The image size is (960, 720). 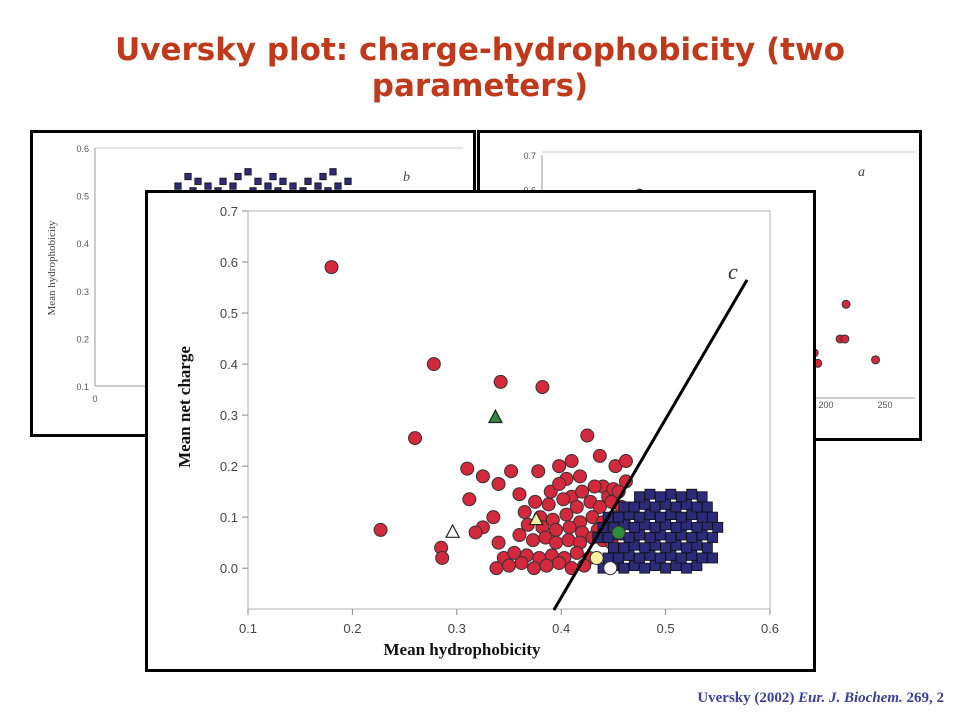 I want to click on citation-journal: Eur. J. Biochem., so click(x=850, y=698).